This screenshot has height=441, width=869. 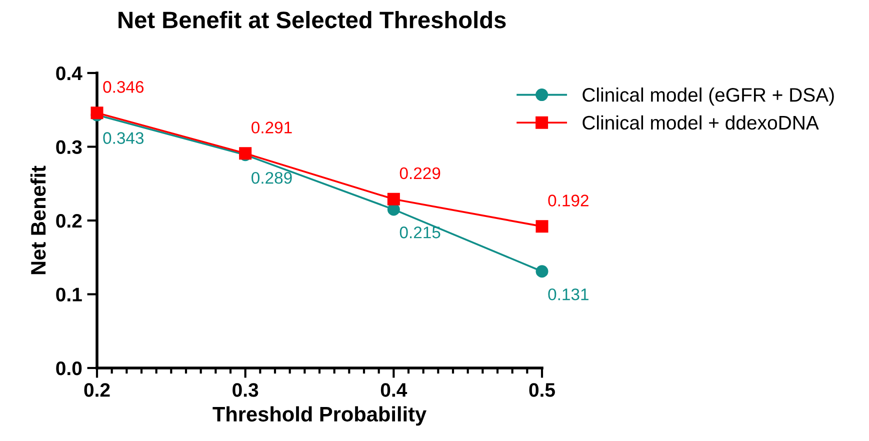 I want to click on data-label: 0.192, so click(x=568, y=200).